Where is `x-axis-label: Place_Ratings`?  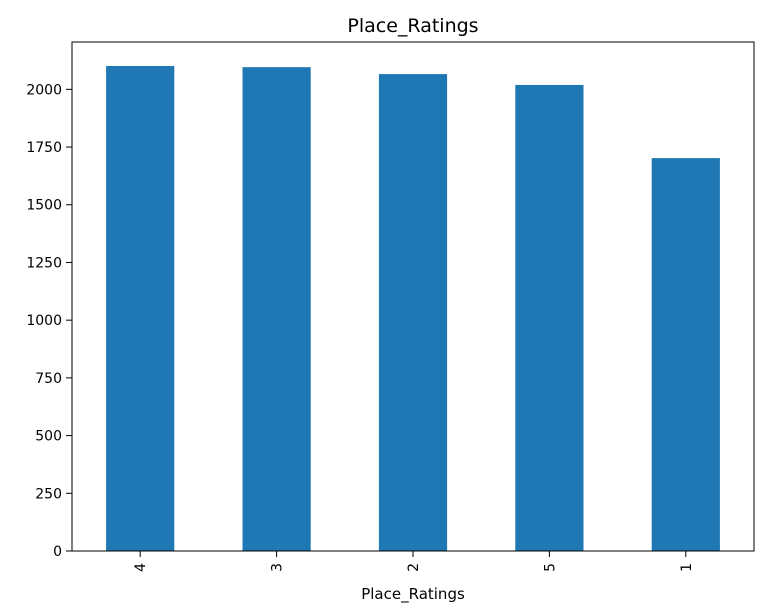 x-axis-label: Place_Ratings is located at coordinates (413, 594).